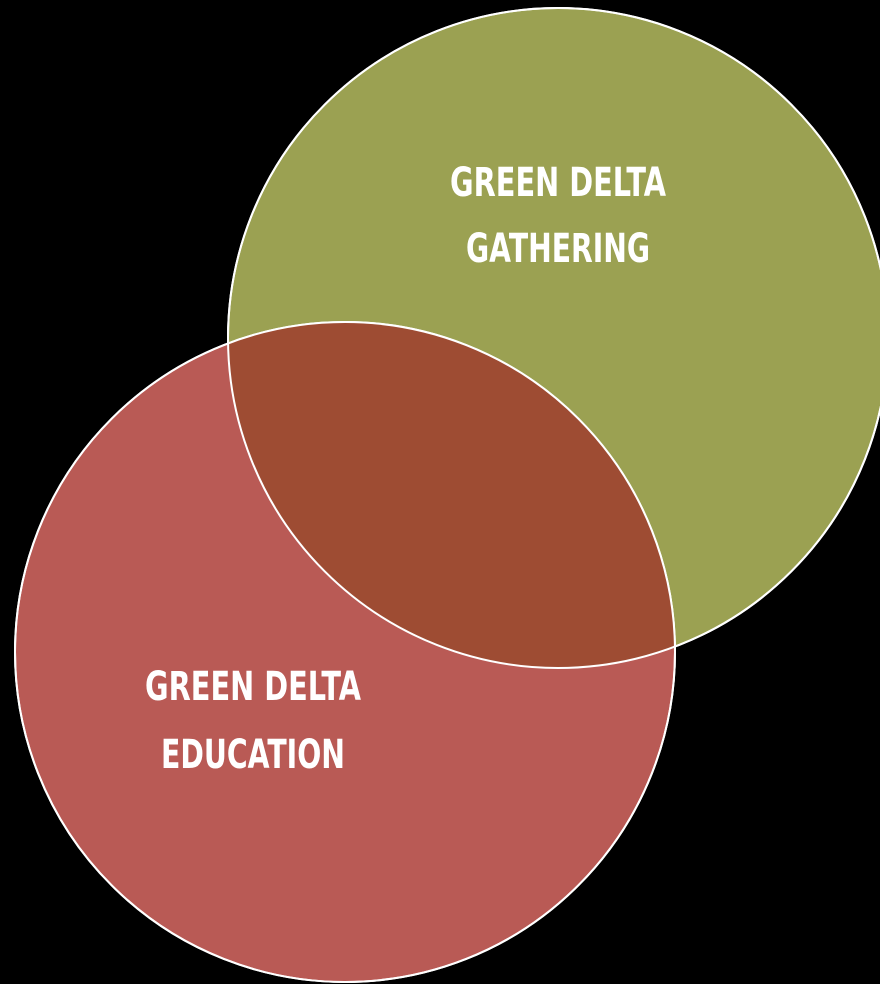  Describe the element at coordinates (558, 183) in the screenshot. I see `gathering-label-line-1: GREEN DELTA` at that location.